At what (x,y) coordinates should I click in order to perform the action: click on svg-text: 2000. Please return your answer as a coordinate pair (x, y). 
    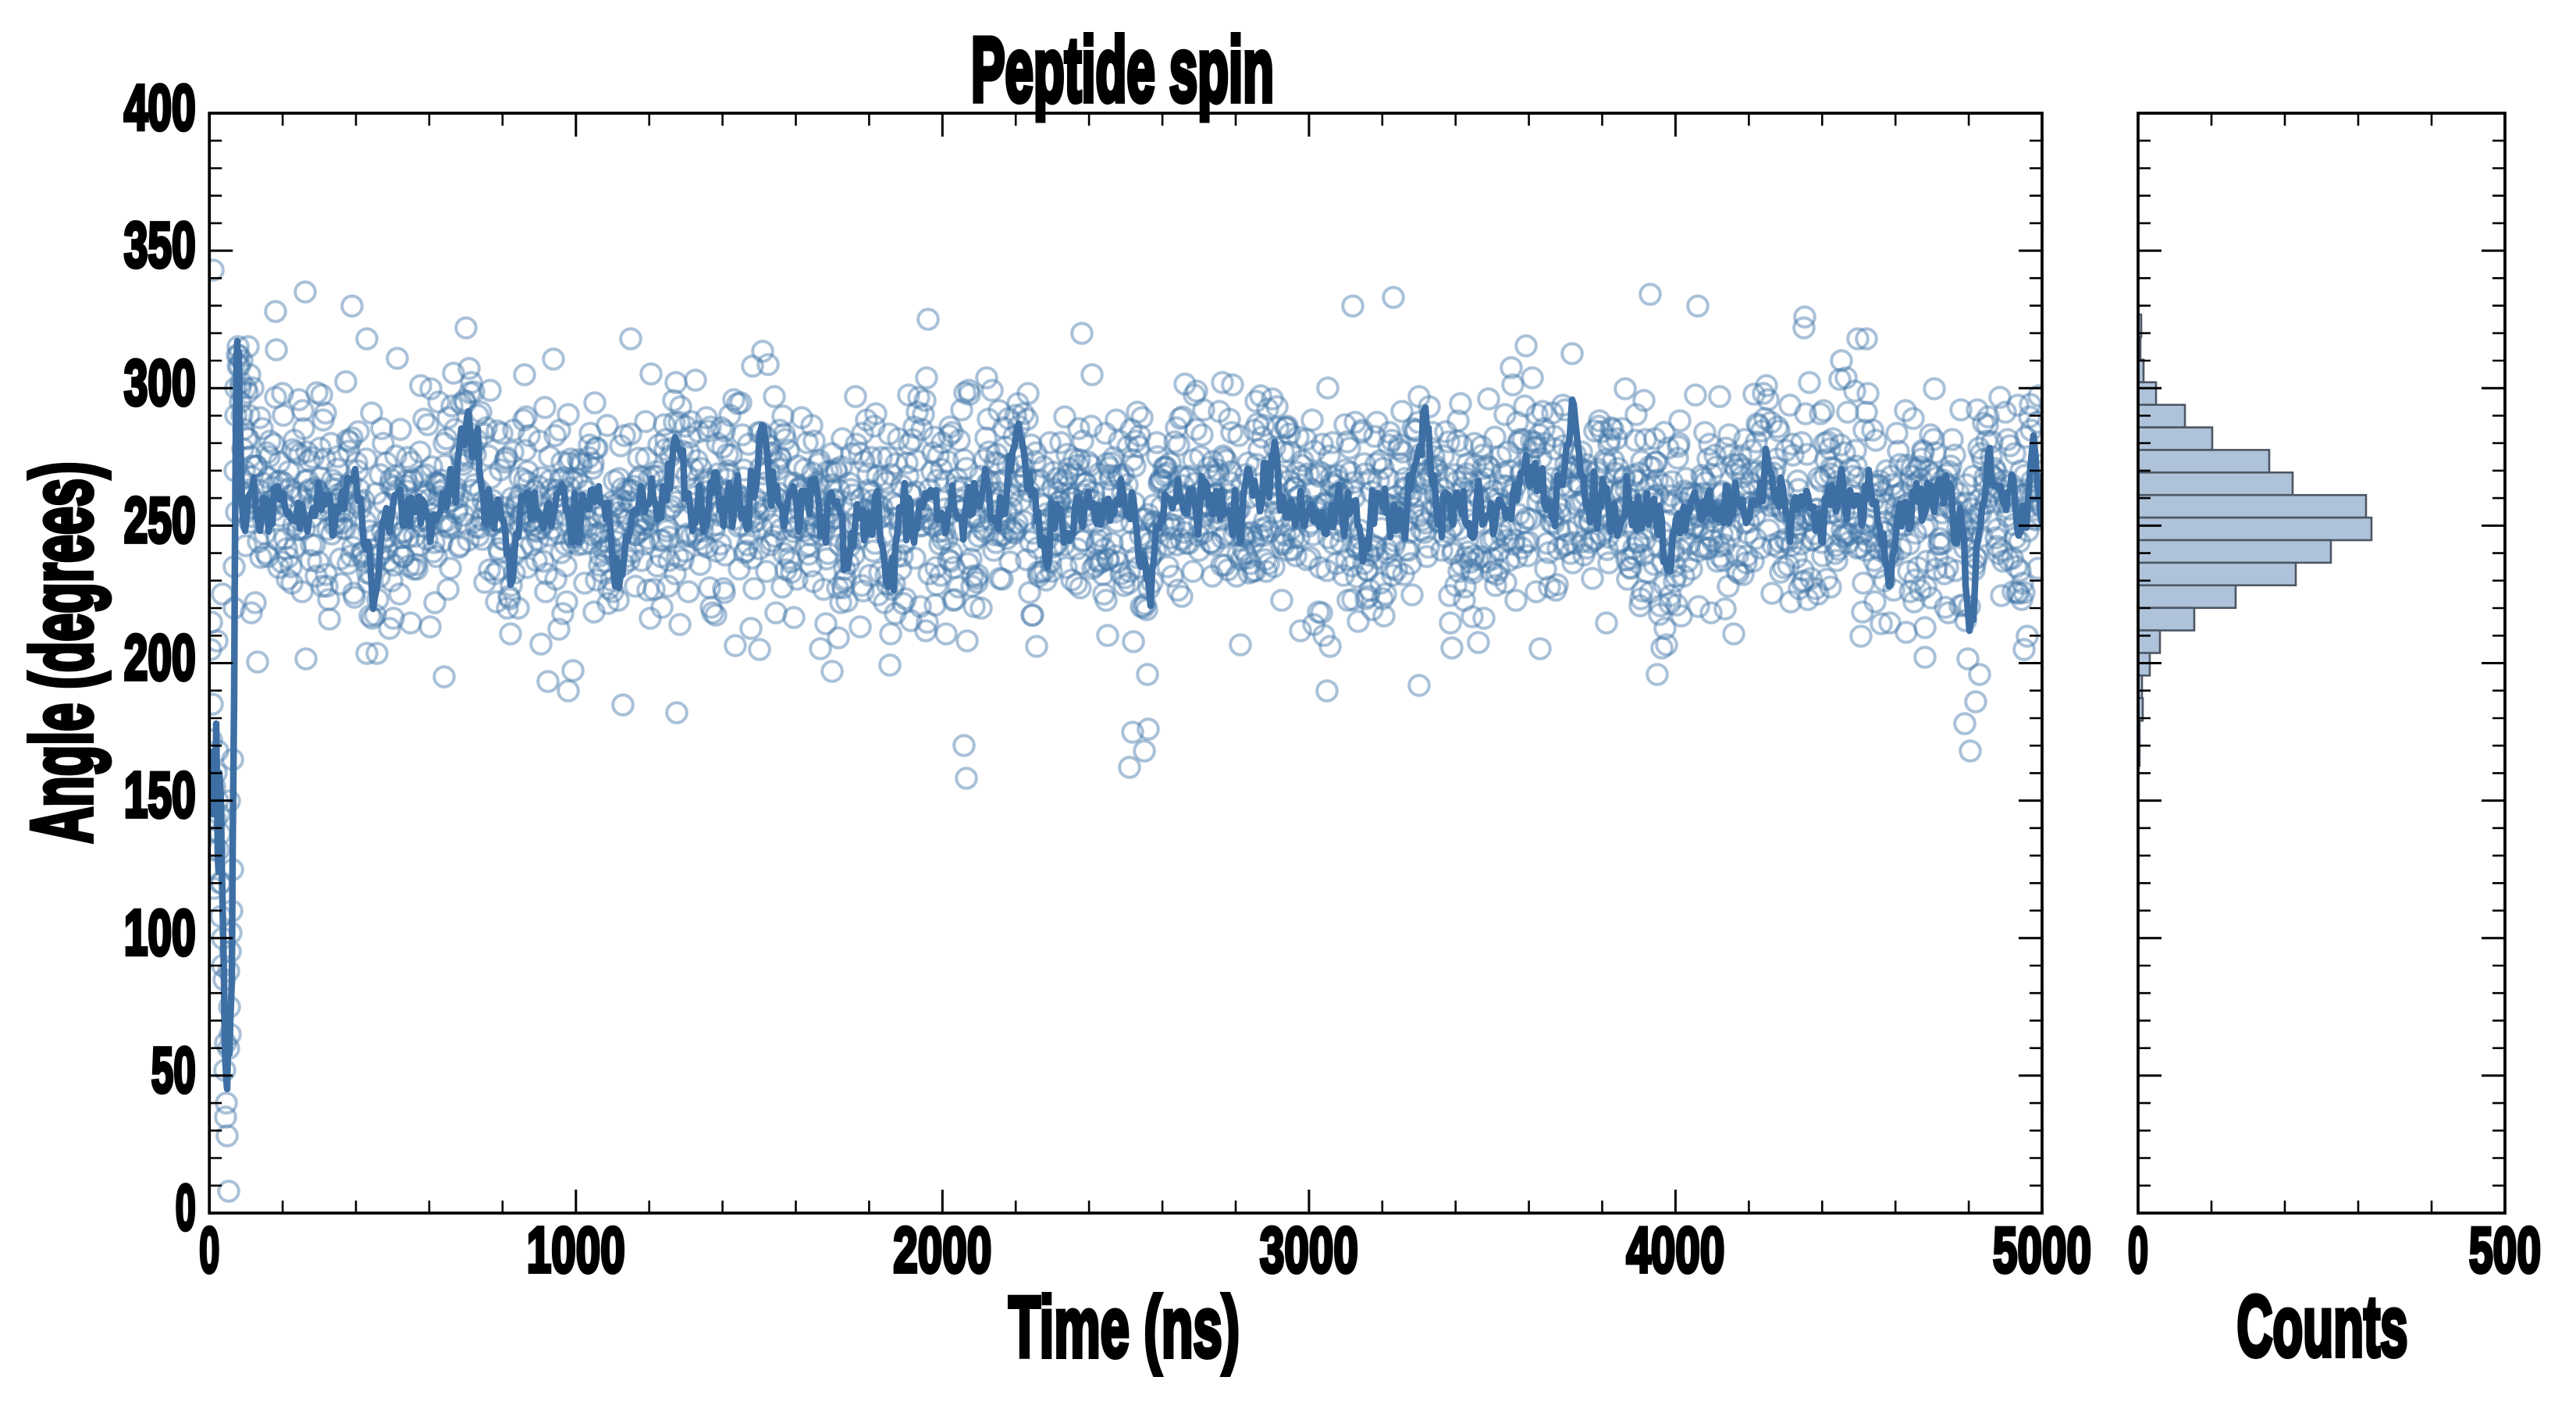
    Looking at the image, I should click on (942, 1250).